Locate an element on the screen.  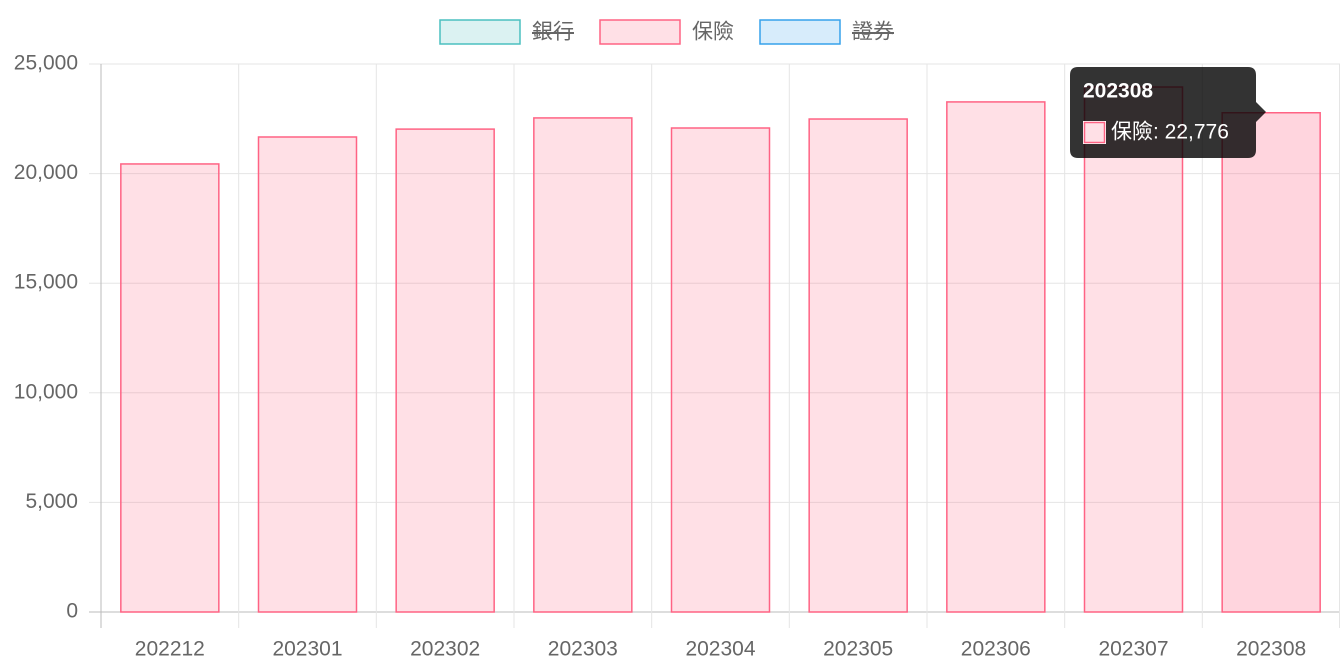
y-tick-label: 0 is located at coordinates (72, 611).